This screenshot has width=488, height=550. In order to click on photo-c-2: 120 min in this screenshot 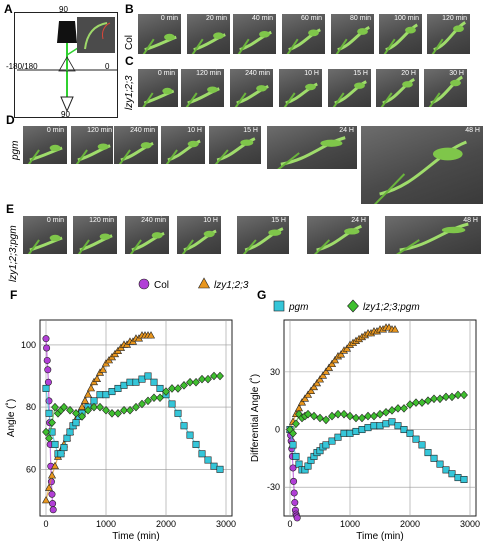, I will do `click(202, 88)`.